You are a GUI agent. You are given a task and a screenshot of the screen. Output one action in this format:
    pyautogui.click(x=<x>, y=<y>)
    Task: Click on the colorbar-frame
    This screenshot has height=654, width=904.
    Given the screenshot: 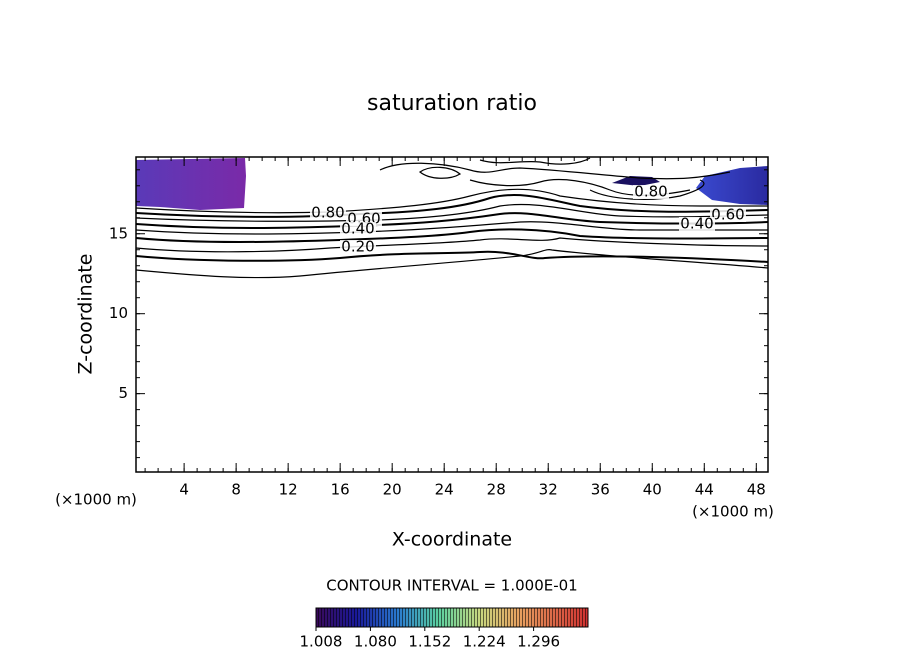 What is the action you would take?
    pyautogui.click(x=452, y=617)
    